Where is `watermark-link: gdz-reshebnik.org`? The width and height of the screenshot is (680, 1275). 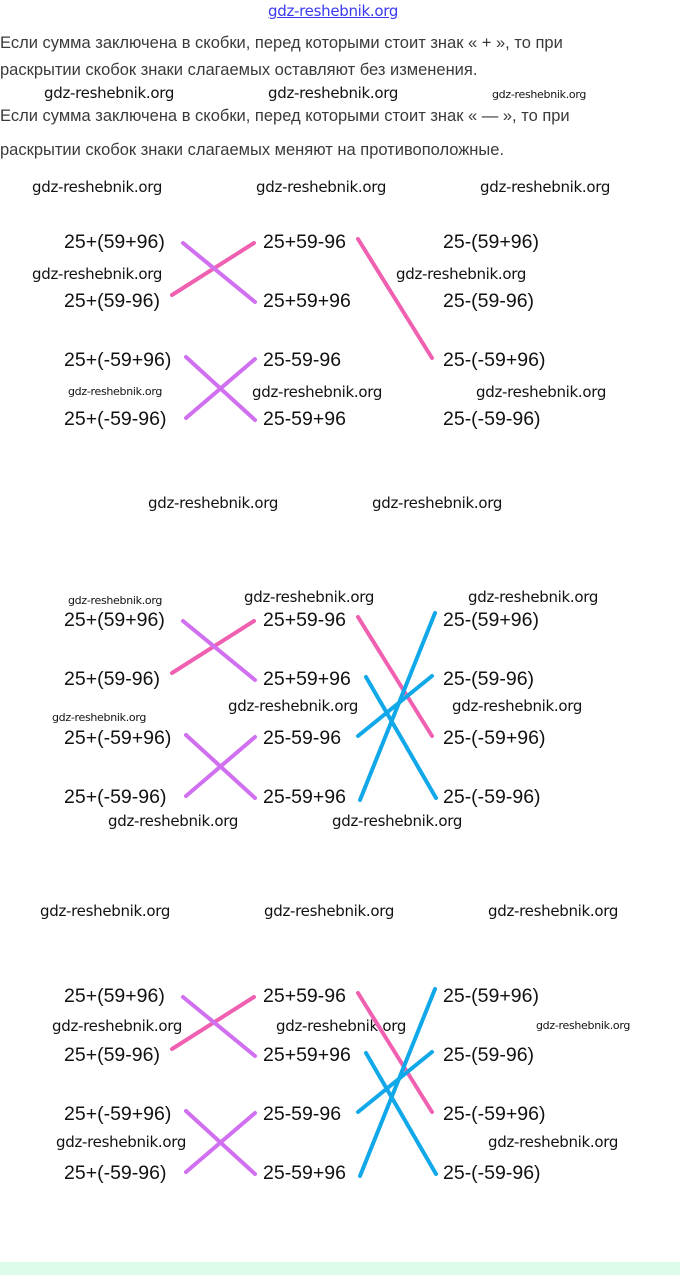
watermark-link: gdz-reshebnik.org is located at coordinates (333, 11).